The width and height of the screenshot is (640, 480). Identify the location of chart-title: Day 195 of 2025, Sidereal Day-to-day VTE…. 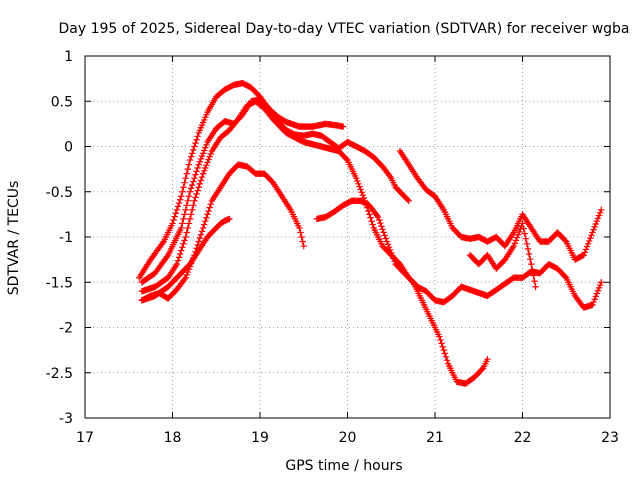
(343, 29).